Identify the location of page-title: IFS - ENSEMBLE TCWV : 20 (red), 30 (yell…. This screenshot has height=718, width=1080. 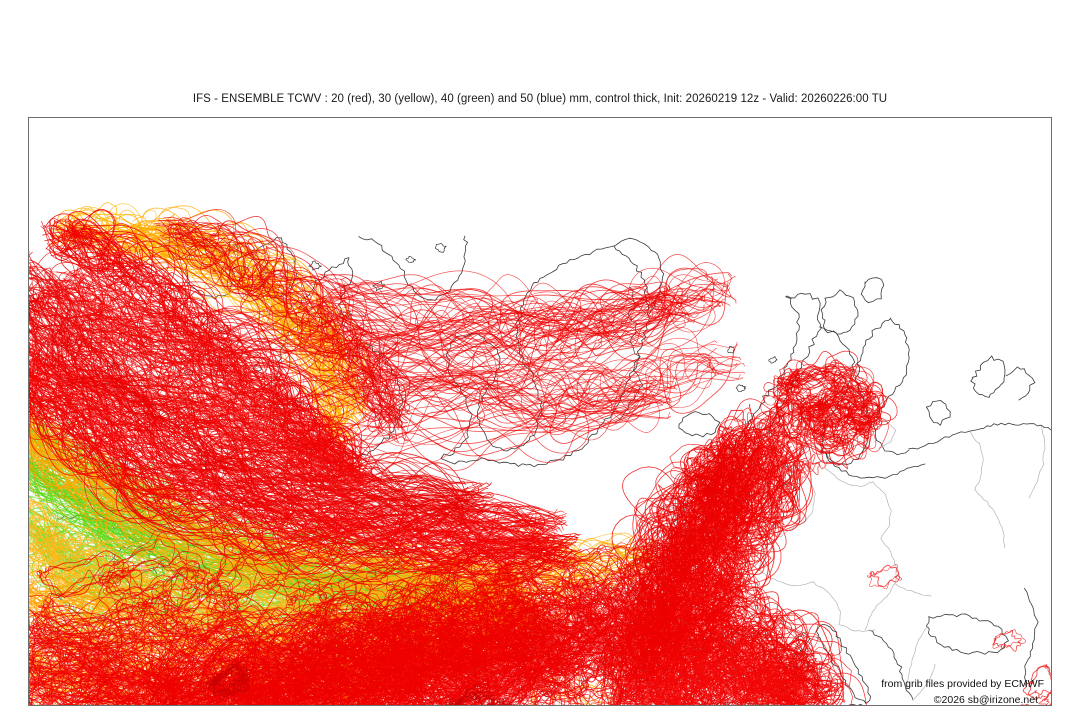
(540, 99).